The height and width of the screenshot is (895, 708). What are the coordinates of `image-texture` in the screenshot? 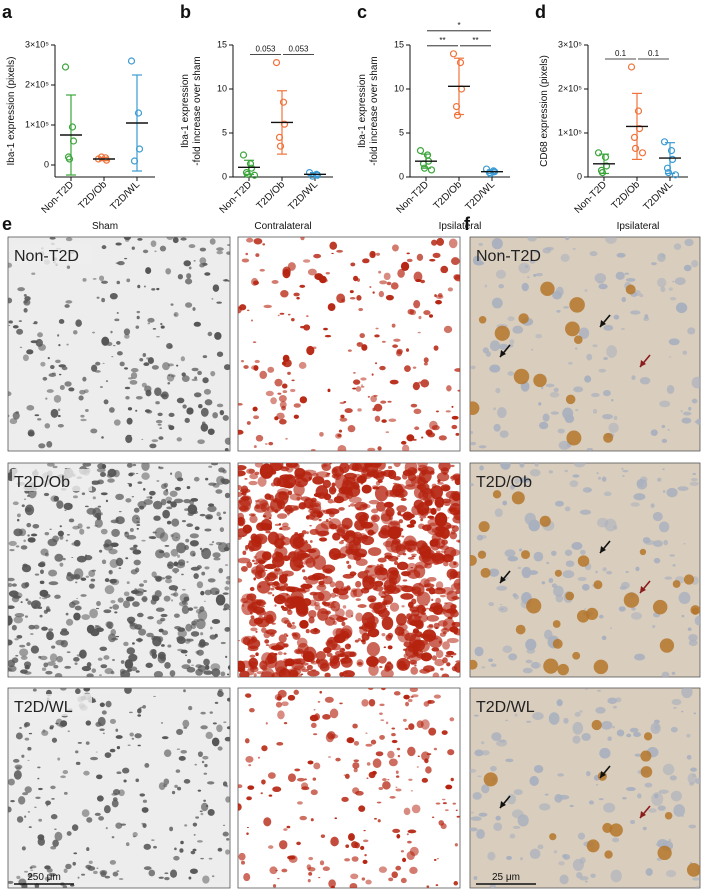 It's located at (119, 344).